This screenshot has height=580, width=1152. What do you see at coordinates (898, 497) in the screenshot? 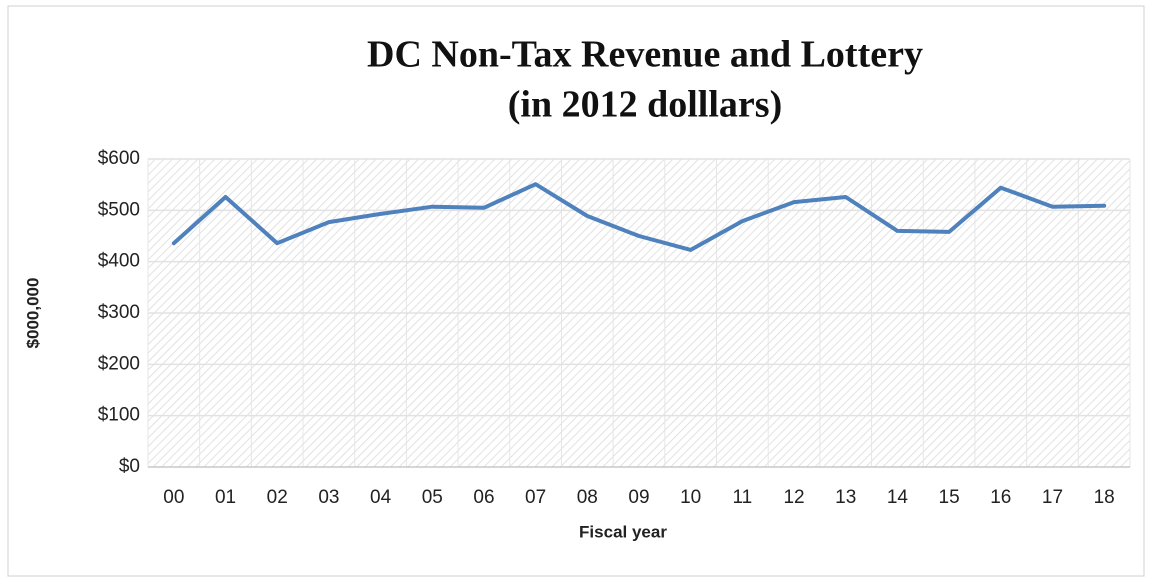
I see `x-tick-label: 14` at bounding box center [898, 497].